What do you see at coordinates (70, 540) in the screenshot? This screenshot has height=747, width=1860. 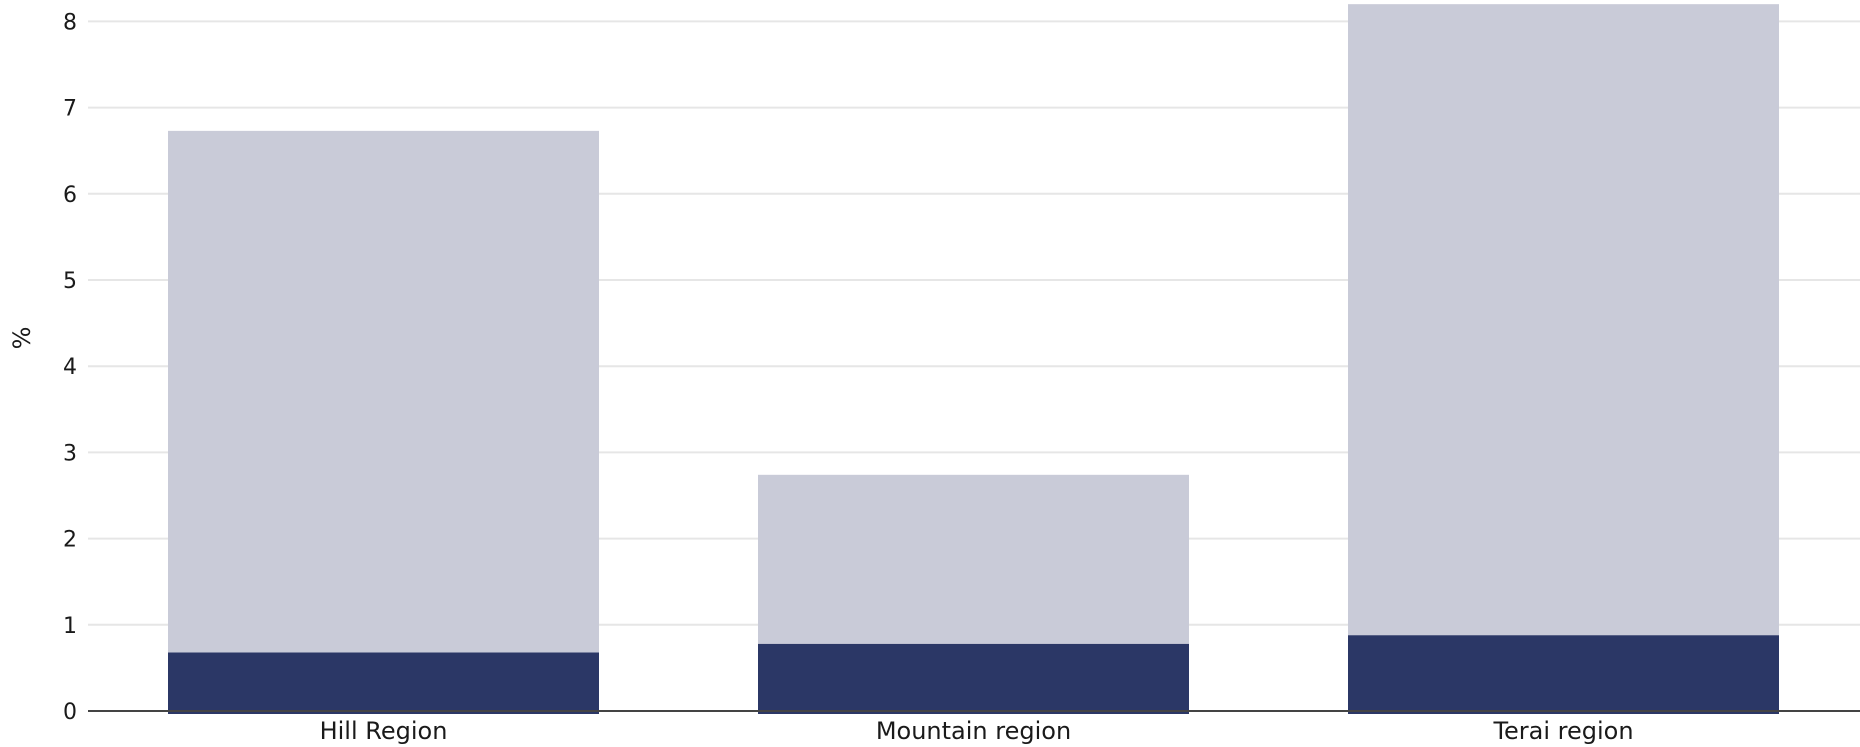 I see `y-tick-label: 2` at bounding box center [70, 540].